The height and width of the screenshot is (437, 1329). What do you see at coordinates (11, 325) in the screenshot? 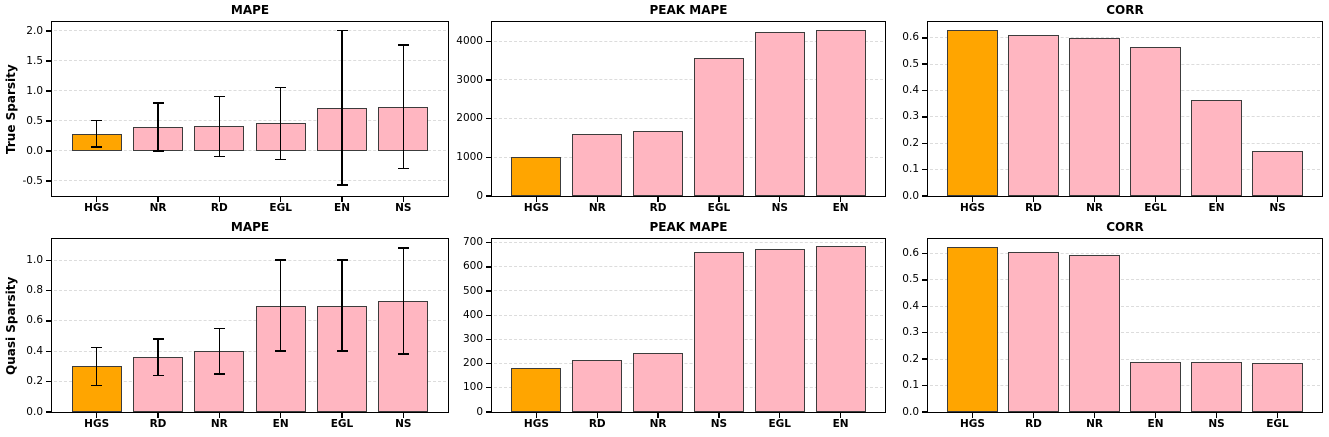
I see `y-axis-label: Quasi Sparsity` at bounding box center [11, 325].